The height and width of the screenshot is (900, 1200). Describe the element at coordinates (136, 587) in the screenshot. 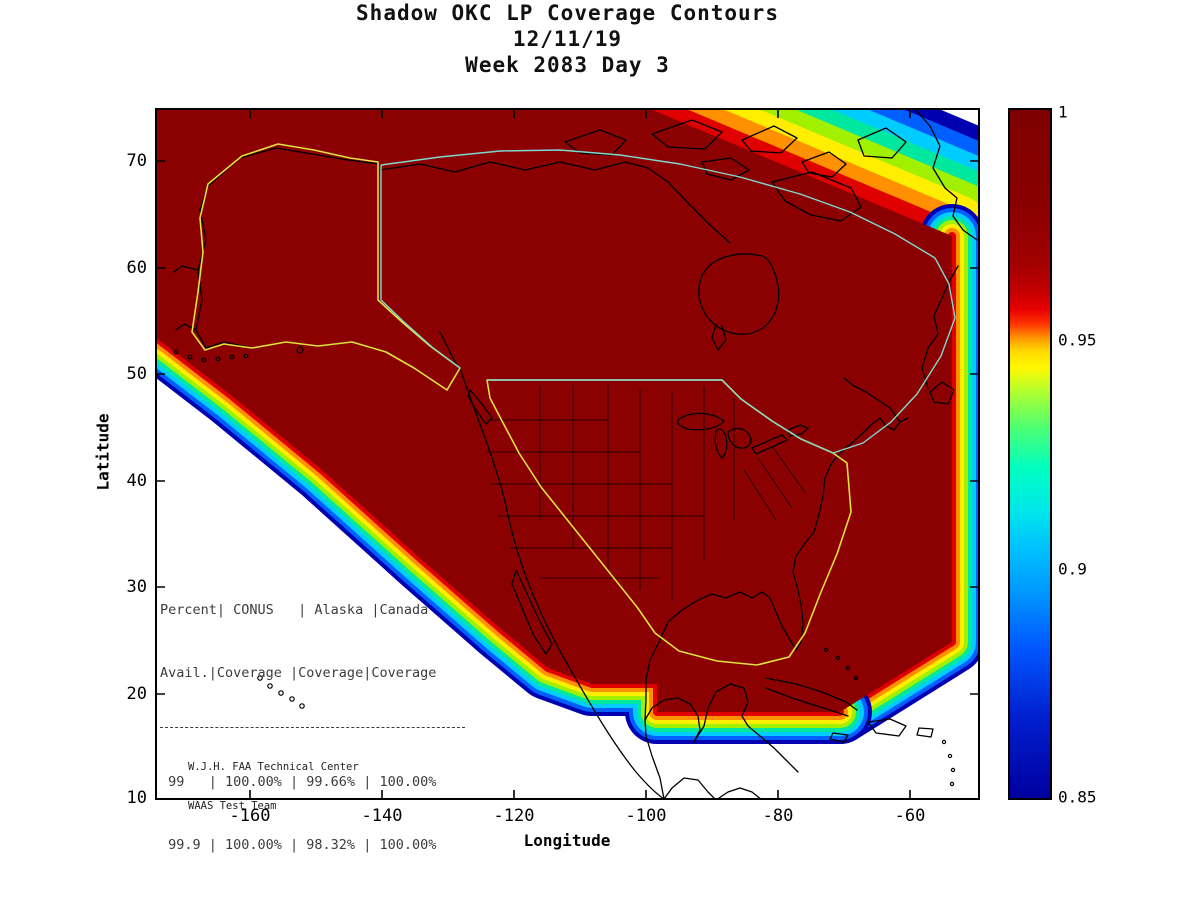

I see `y-tick-label: 30` at that location.